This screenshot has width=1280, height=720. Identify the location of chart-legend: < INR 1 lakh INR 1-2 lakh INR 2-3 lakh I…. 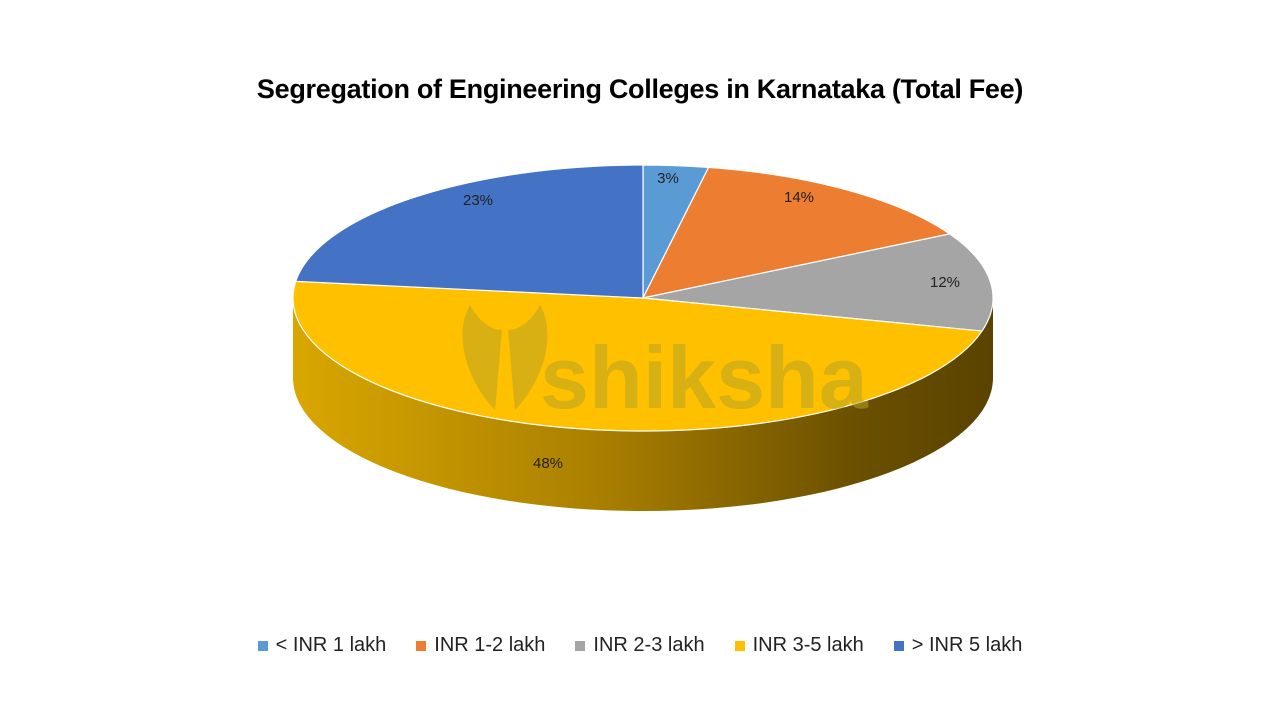
(640, 645).